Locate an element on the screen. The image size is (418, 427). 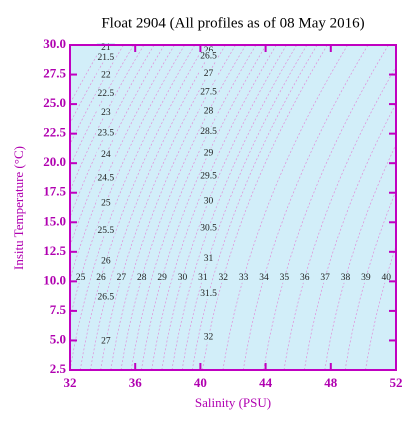
contour-label: 24.5 is located at coordinates (106, 178).